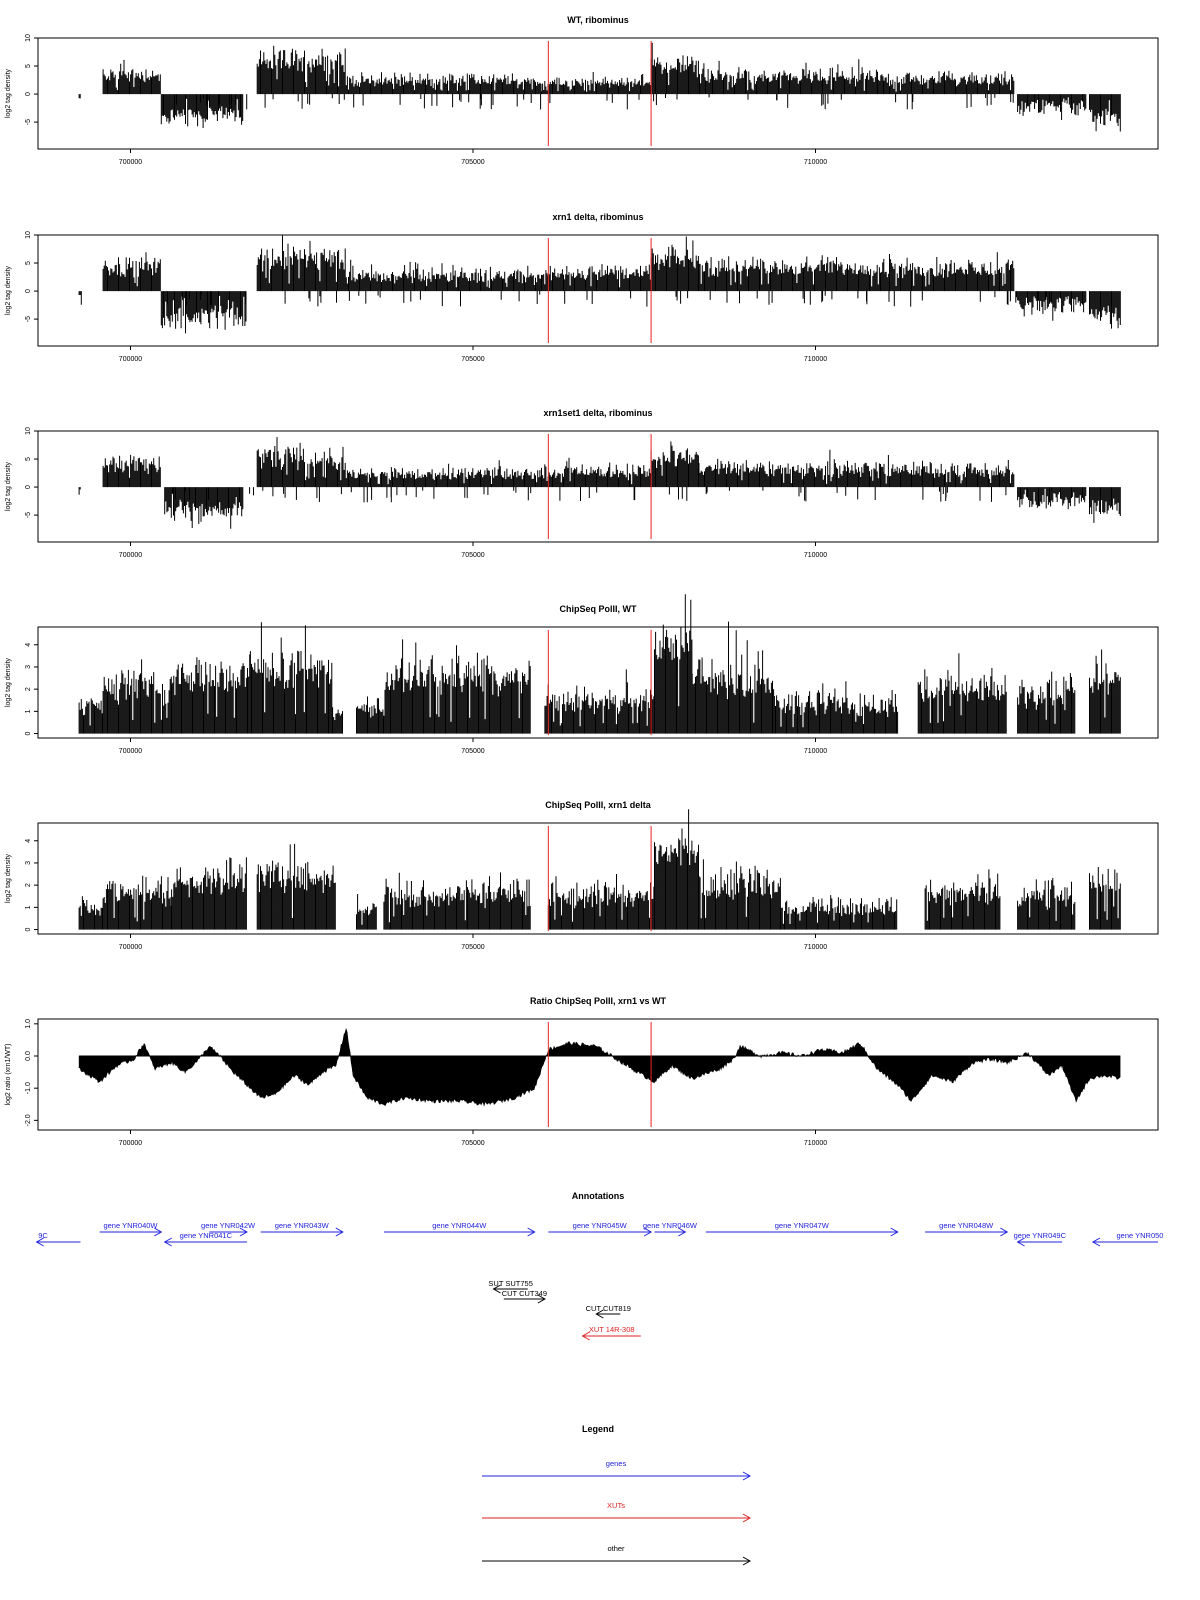 Image resolution: width=1200 pixels, height=1600 pixels. Describe the element at coordinates (28, 1088) in the screenshot. I see `y-tick-label: -1.0` at that location.